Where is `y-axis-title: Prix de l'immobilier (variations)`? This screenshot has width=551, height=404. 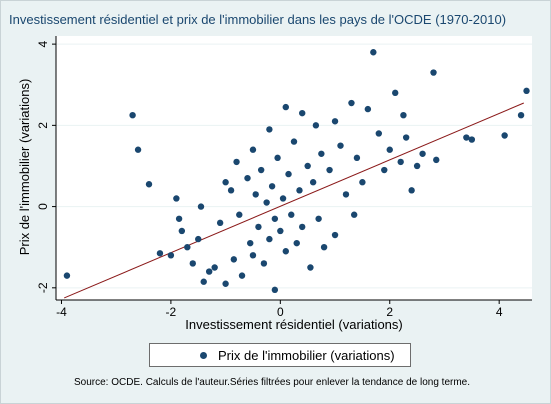 y-axis-title: Prix de l'immobilier (variations) is located at coordinates (24, 167).